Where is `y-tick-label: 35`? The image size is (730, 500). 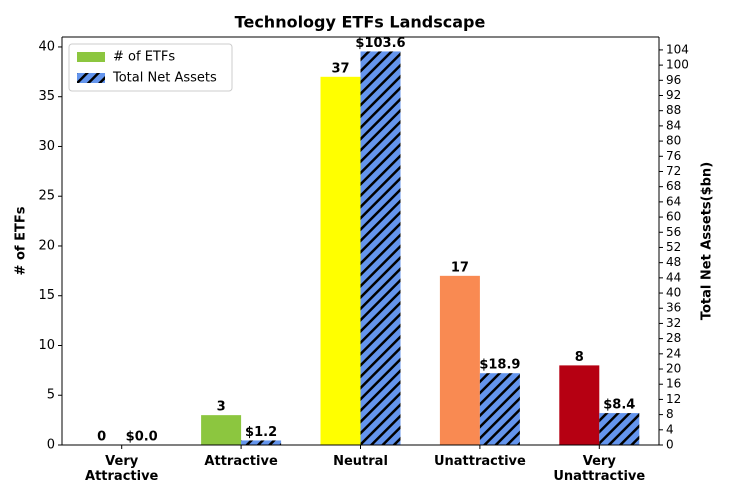
y-tick-label: 35 is located at coordinates (46, 96).